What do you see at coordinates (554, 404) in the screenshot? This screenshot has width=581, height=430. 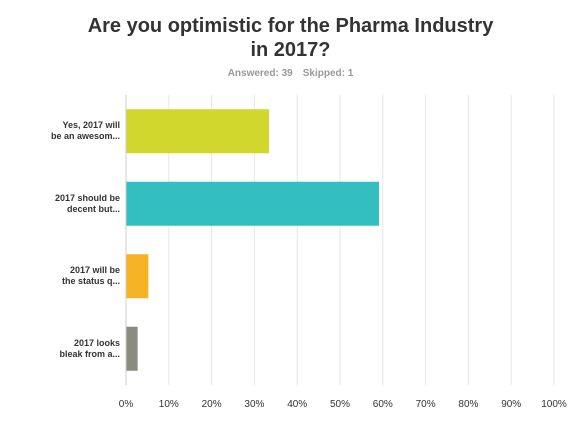 I see `x-tick-label: 100%` at bounding box center [554, 404].